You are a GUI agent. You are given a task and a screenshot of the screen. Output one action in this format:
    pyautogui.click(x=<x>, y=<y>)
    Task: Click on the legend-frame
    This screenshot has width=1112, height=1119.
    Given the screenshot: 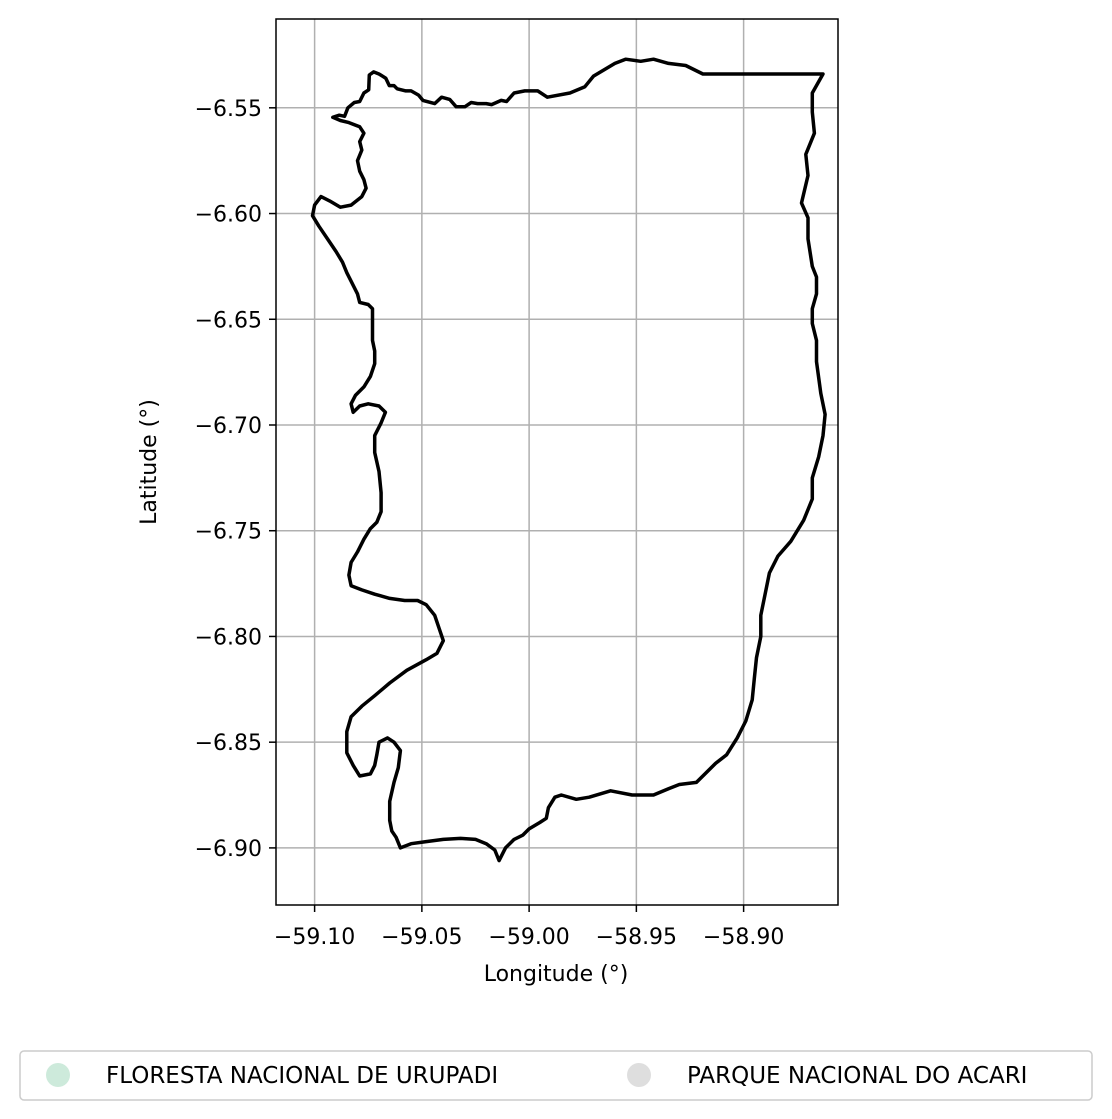 What is the action you would take?
    pyautogui.click(x=556, y=1075)
    